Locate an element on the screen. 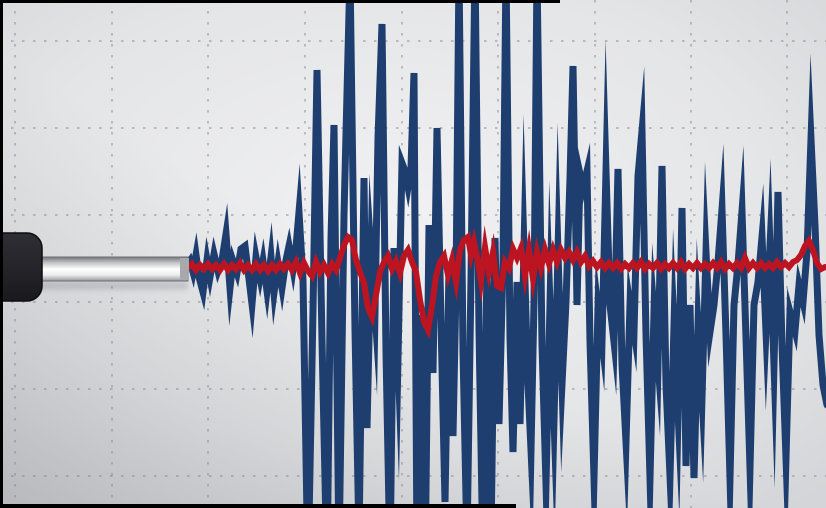 This screenshot has width=826, height=508. frame-edge-top is located at coordinates (280, 1).